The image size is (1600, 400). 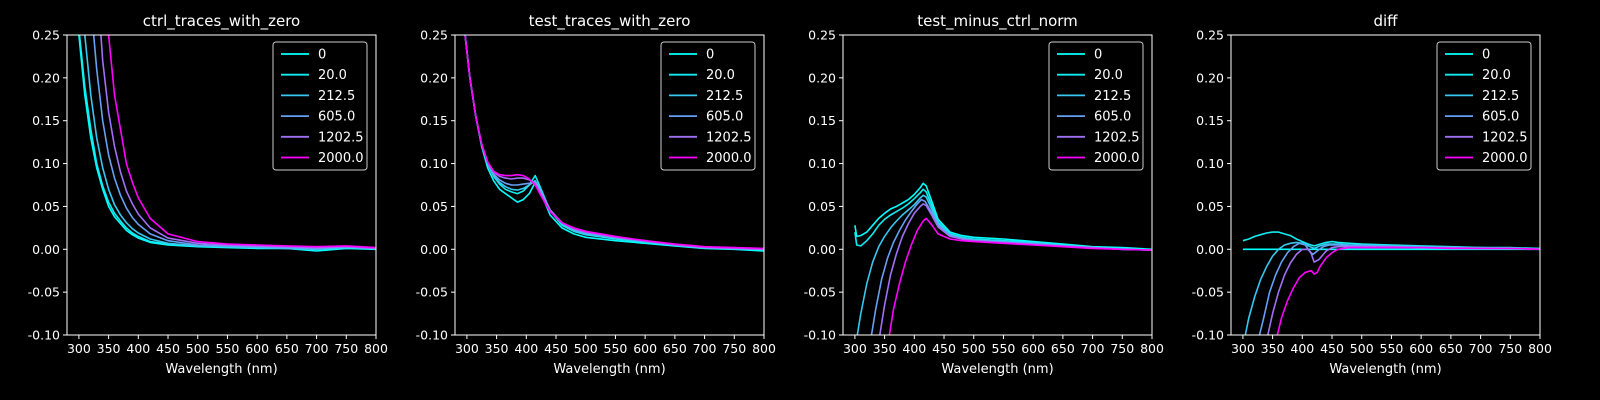 I want to click on y-tick-label: 0.10, so click(x=434, y=163).